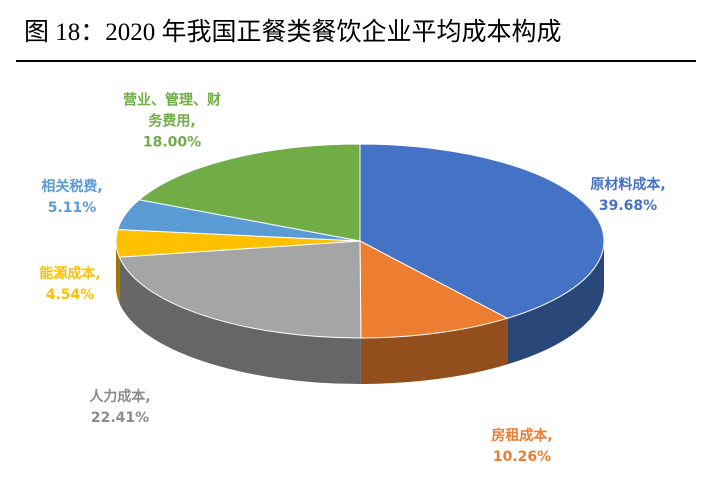 This screenshot has width=712, height=502. Describe the element at coordinates (522, 436) in the screenshot. I see `label-name: 房租成本,` at that location.